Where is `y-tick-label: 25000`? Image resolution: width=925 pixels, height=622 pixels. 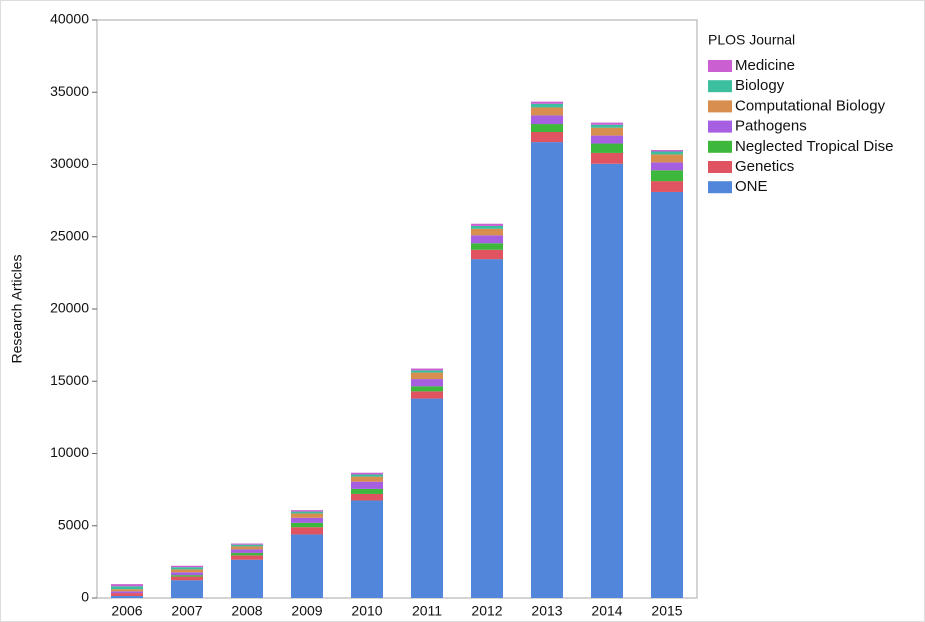 y-tick-label: 25000 is located at coordinates (69, 235).